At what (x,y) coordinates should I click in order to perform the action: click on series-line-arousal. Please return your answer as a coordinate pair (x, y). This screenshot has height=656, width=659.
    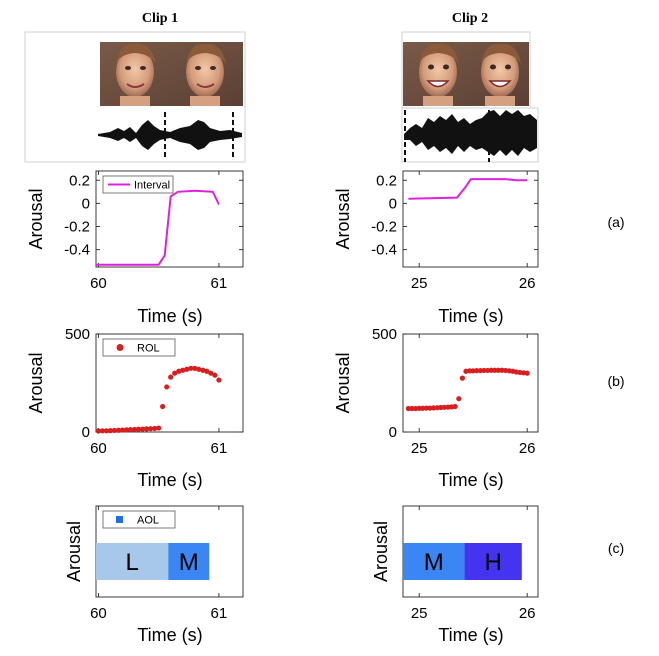
    Looking at the image, I should click on (468, 189).